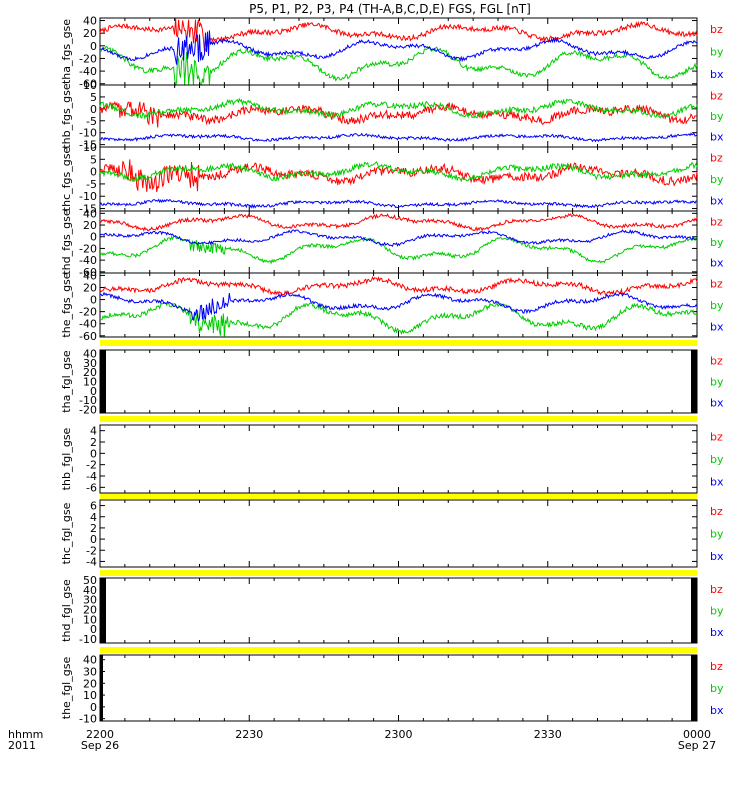  Describe the element at coordinates (91, 184) in the screenshot. I see `y-tick-label: -5` at that location.